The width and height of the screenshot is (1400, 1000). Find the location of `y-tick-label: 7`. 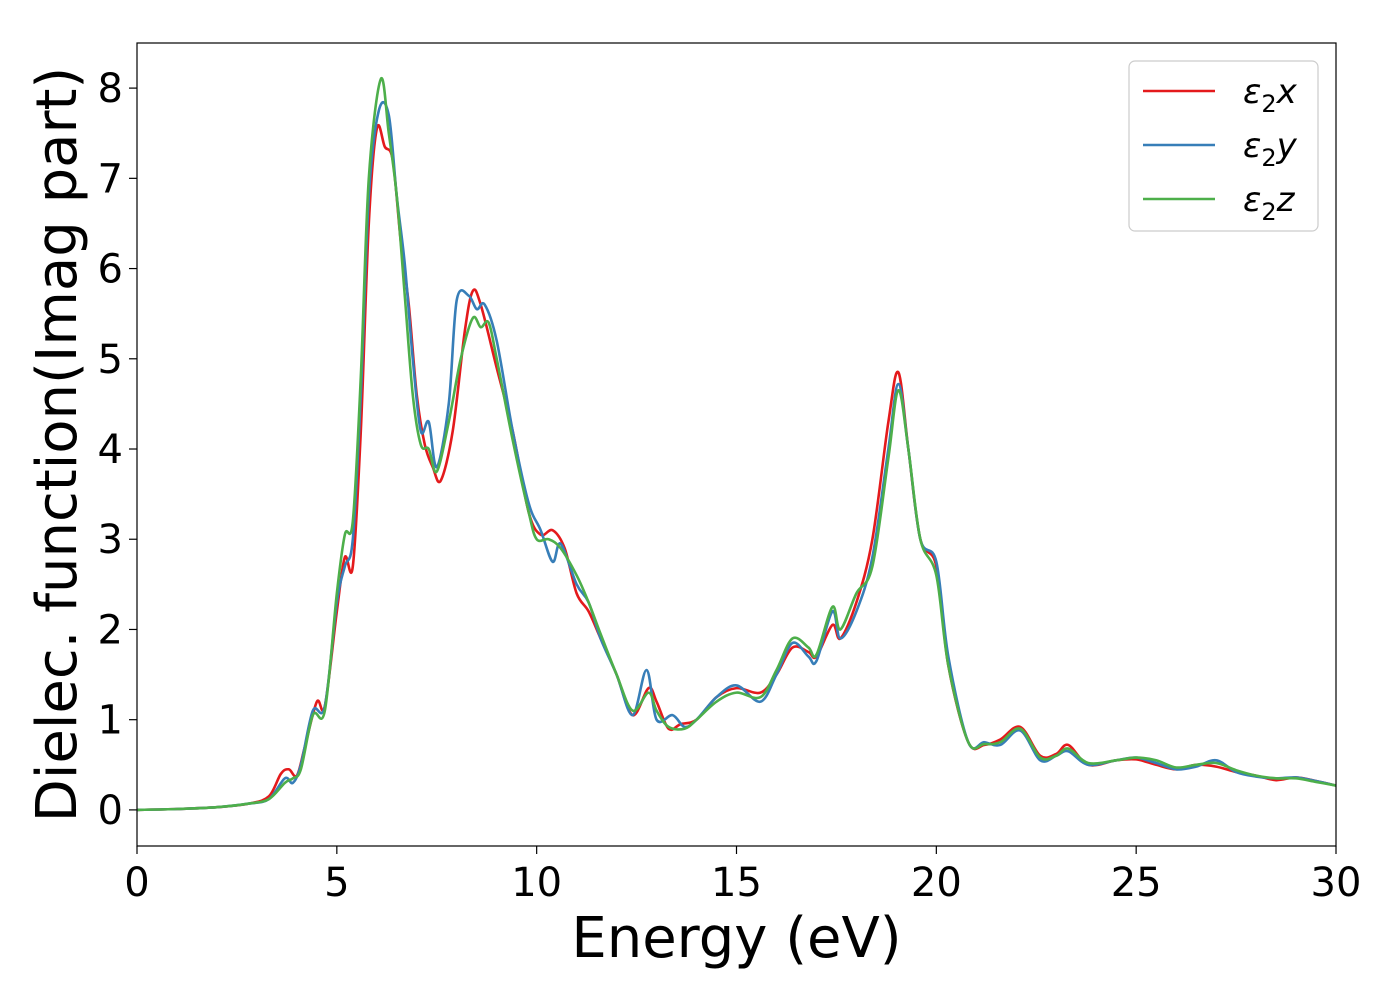

y-tick-label: 7 is located at coordinates (110, 179).